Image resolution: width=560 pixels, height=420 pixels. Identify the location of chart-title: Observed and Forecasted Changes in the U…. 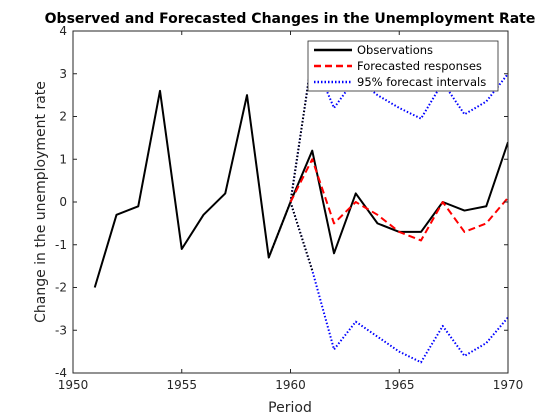
(290, 19).